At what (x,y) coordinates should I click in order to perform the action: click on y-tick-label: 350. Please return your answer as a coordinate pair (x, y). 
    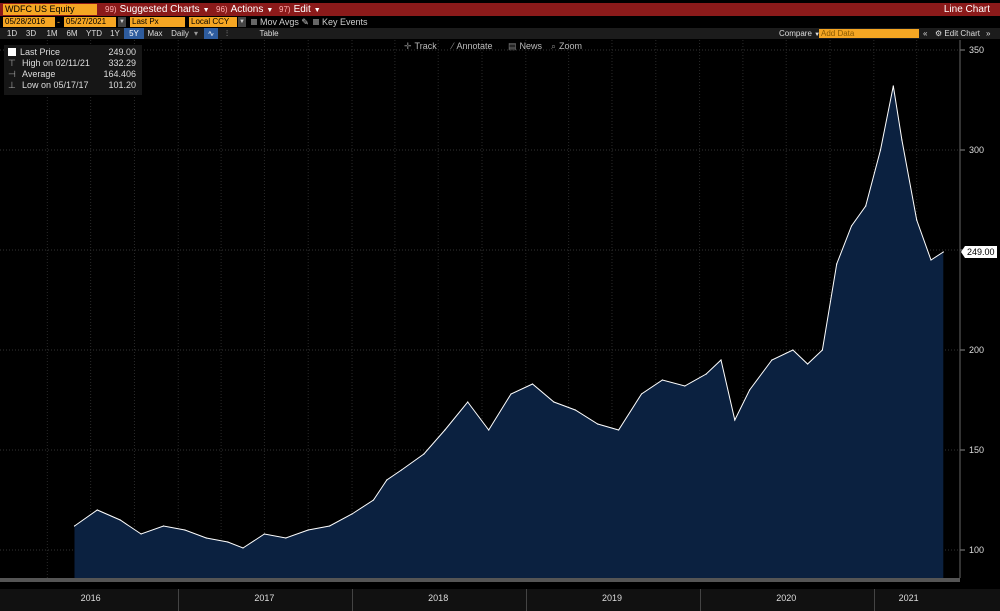
    Looking at the image, I should click on (976, 50).